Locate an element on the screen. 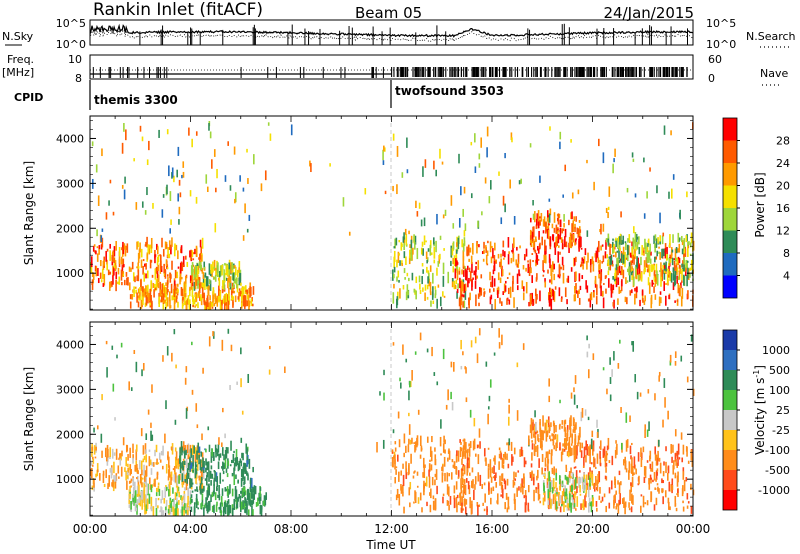 The height and width of the screenshot is (554, 800). velocity-echo-region is located at coordinates (568, 492).